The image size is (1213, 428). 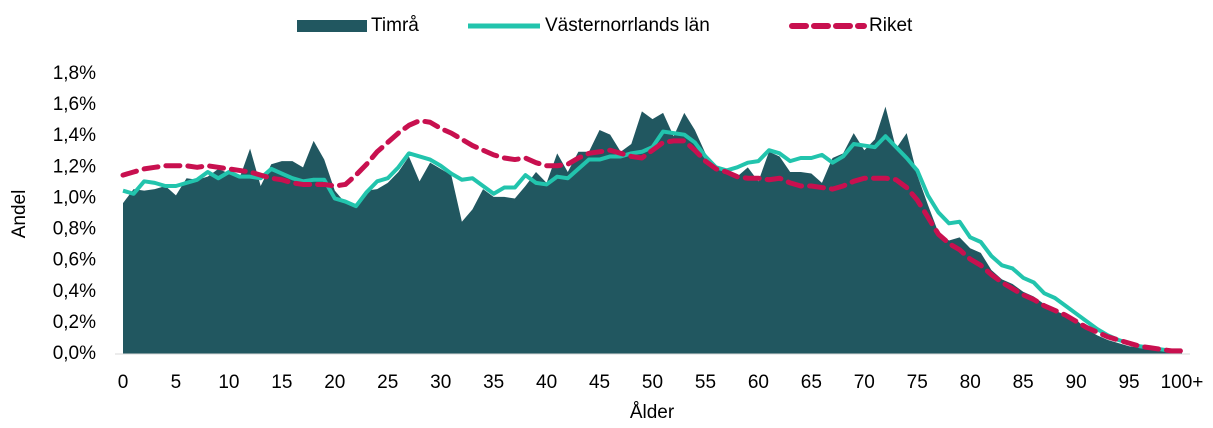 I want to click on x-tick-label: 0, so click(x=123, y=382).